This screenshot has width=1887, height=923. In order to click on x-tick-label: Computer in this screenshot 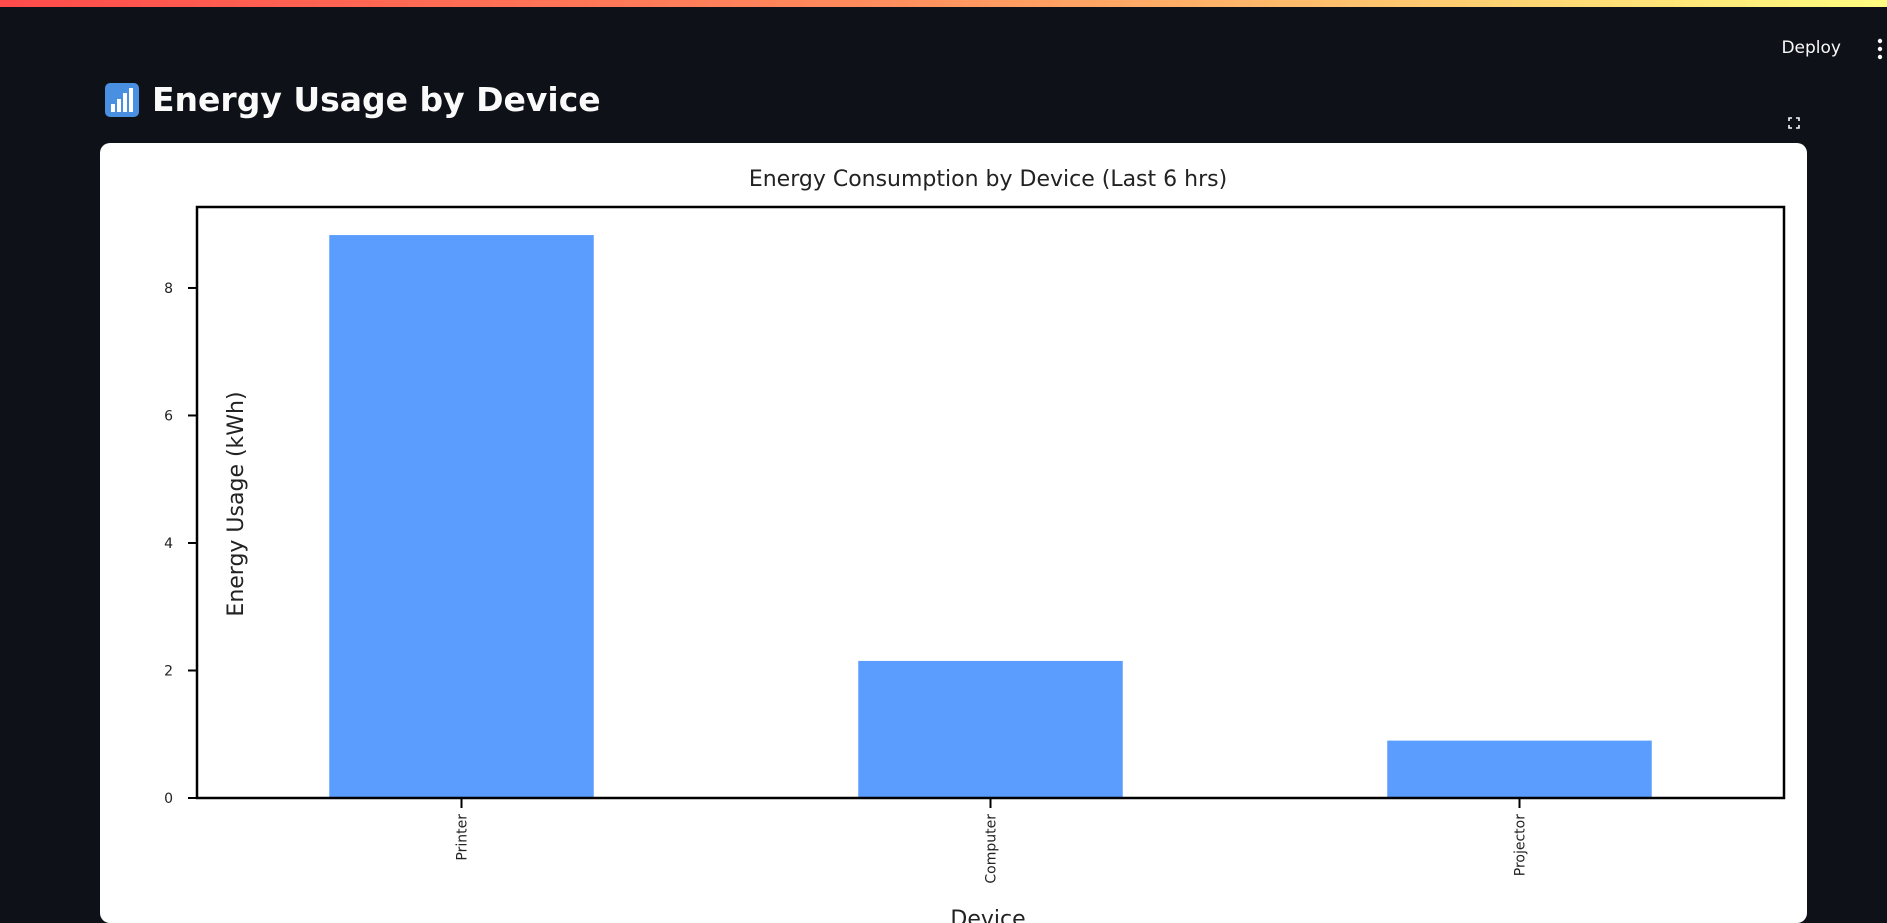, I will do `click(992, 849)`.